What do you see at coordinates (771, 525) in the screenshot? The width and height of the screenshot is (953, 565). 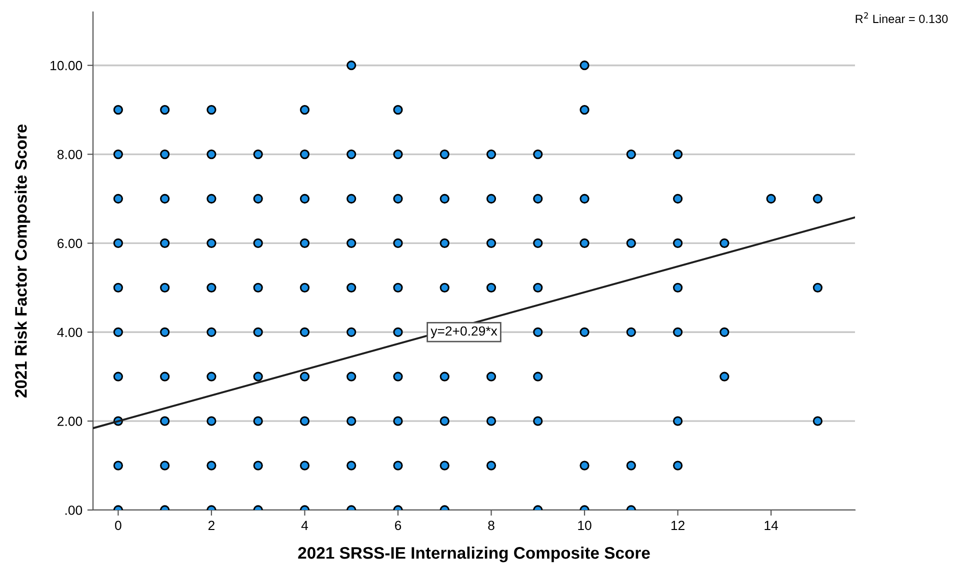 I see `x-tick-label: 14` at bounding box center [771, 525].